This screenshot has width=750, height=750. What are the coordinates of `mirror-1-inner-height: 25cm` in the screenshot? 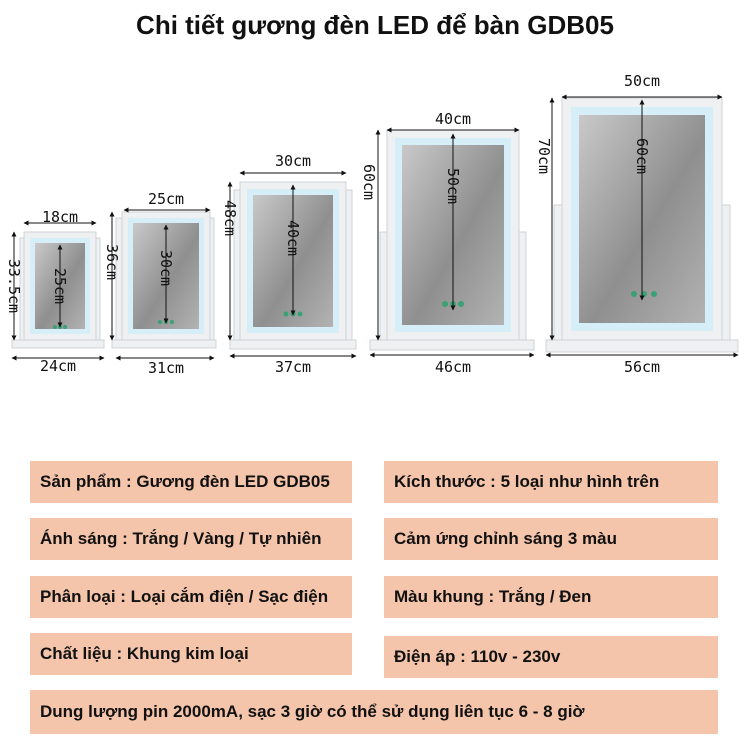 It's located at (60, 286).